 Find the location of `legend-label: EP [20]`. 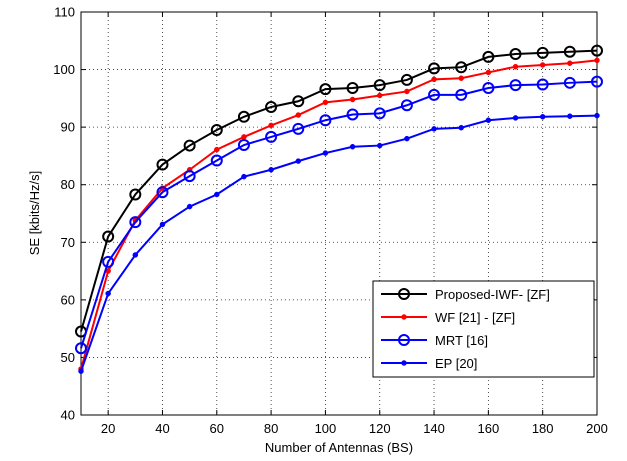

legend-label: EP [20] is located at coordinates (456, 363).